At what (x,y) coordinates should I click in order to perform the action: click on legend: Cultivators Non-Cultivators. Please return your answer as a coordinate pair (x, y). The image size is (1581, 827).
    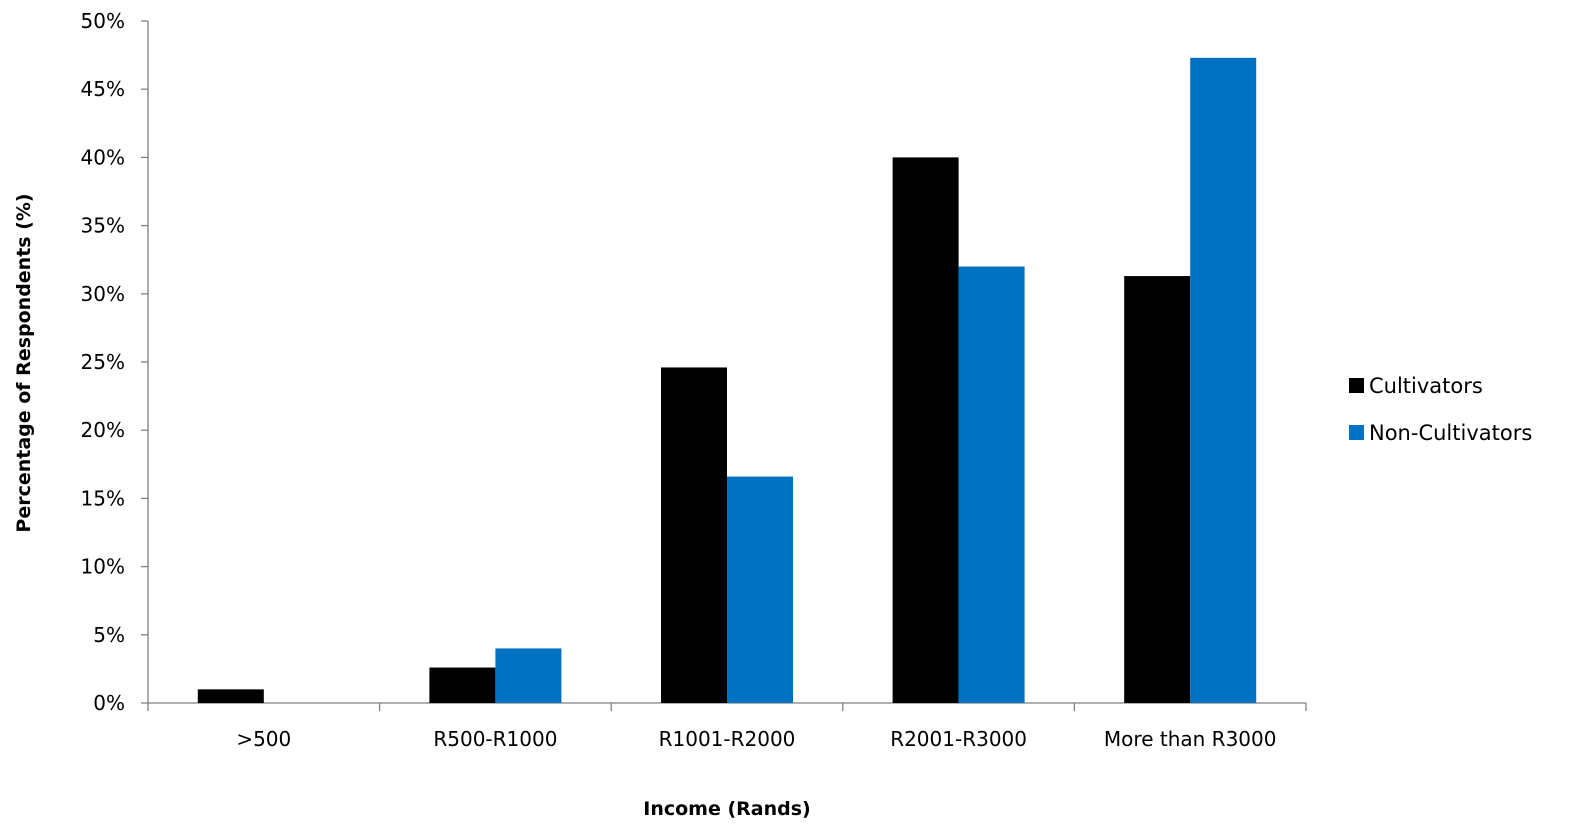
    Looking at the image, I should click on (1440, 409).